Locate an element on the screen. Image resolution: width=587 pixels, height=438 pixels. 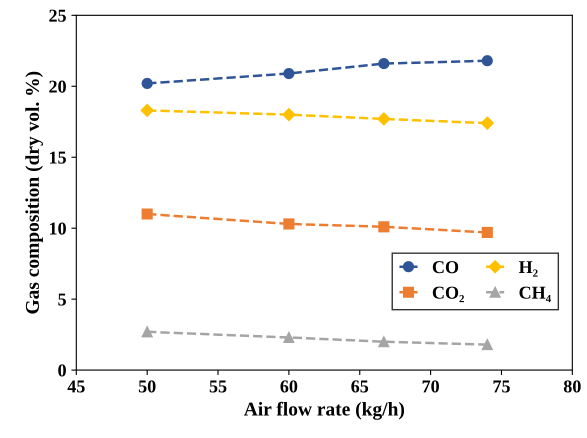
y-tick-label: 15 is located at coordinates (58, 158).